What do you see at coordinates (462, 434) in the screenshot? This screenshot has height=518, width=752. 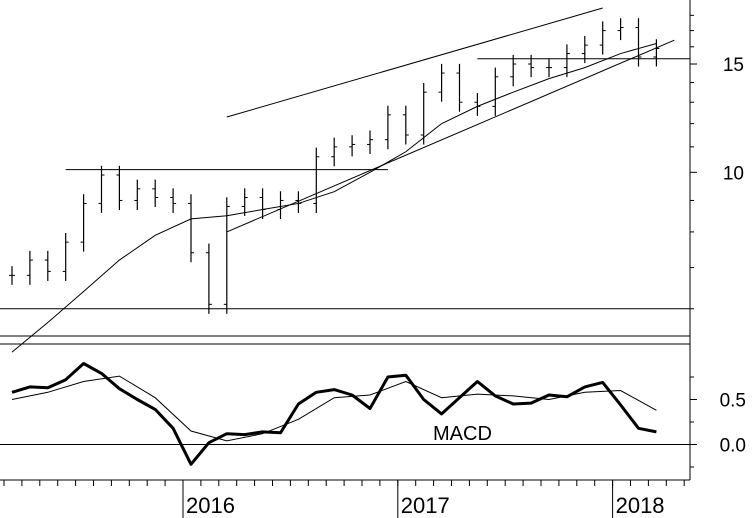 I see `macd-annotation: MACD` at bounding box center [462, 434].